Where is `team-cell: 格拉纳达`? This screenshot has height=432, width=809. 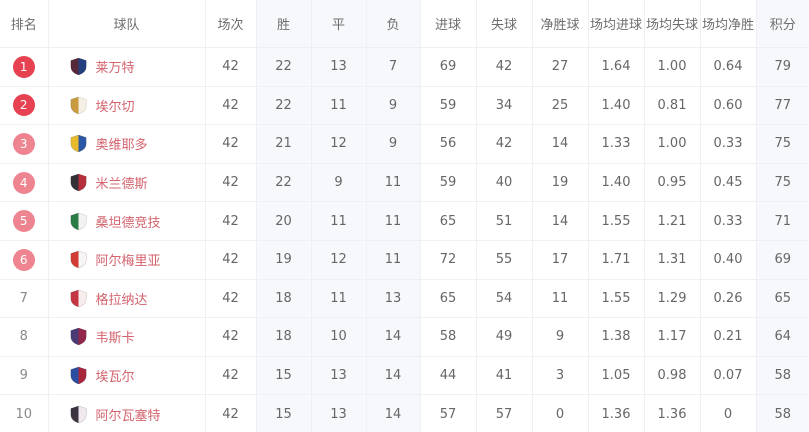
team-cell: 格拉纳达 is located at coordinates (126, 298).